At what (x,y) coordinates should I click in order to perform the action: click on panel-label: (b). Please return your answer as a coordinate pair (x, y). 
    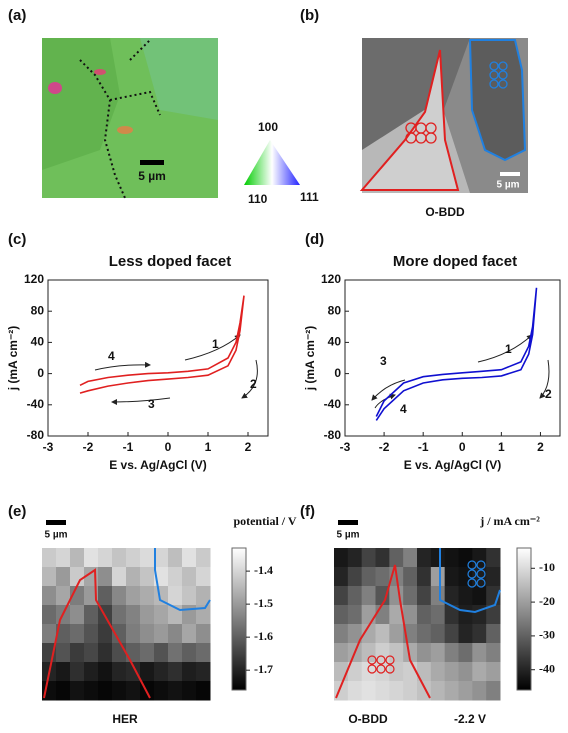
    Looking at the image, I should click on (309, 15).